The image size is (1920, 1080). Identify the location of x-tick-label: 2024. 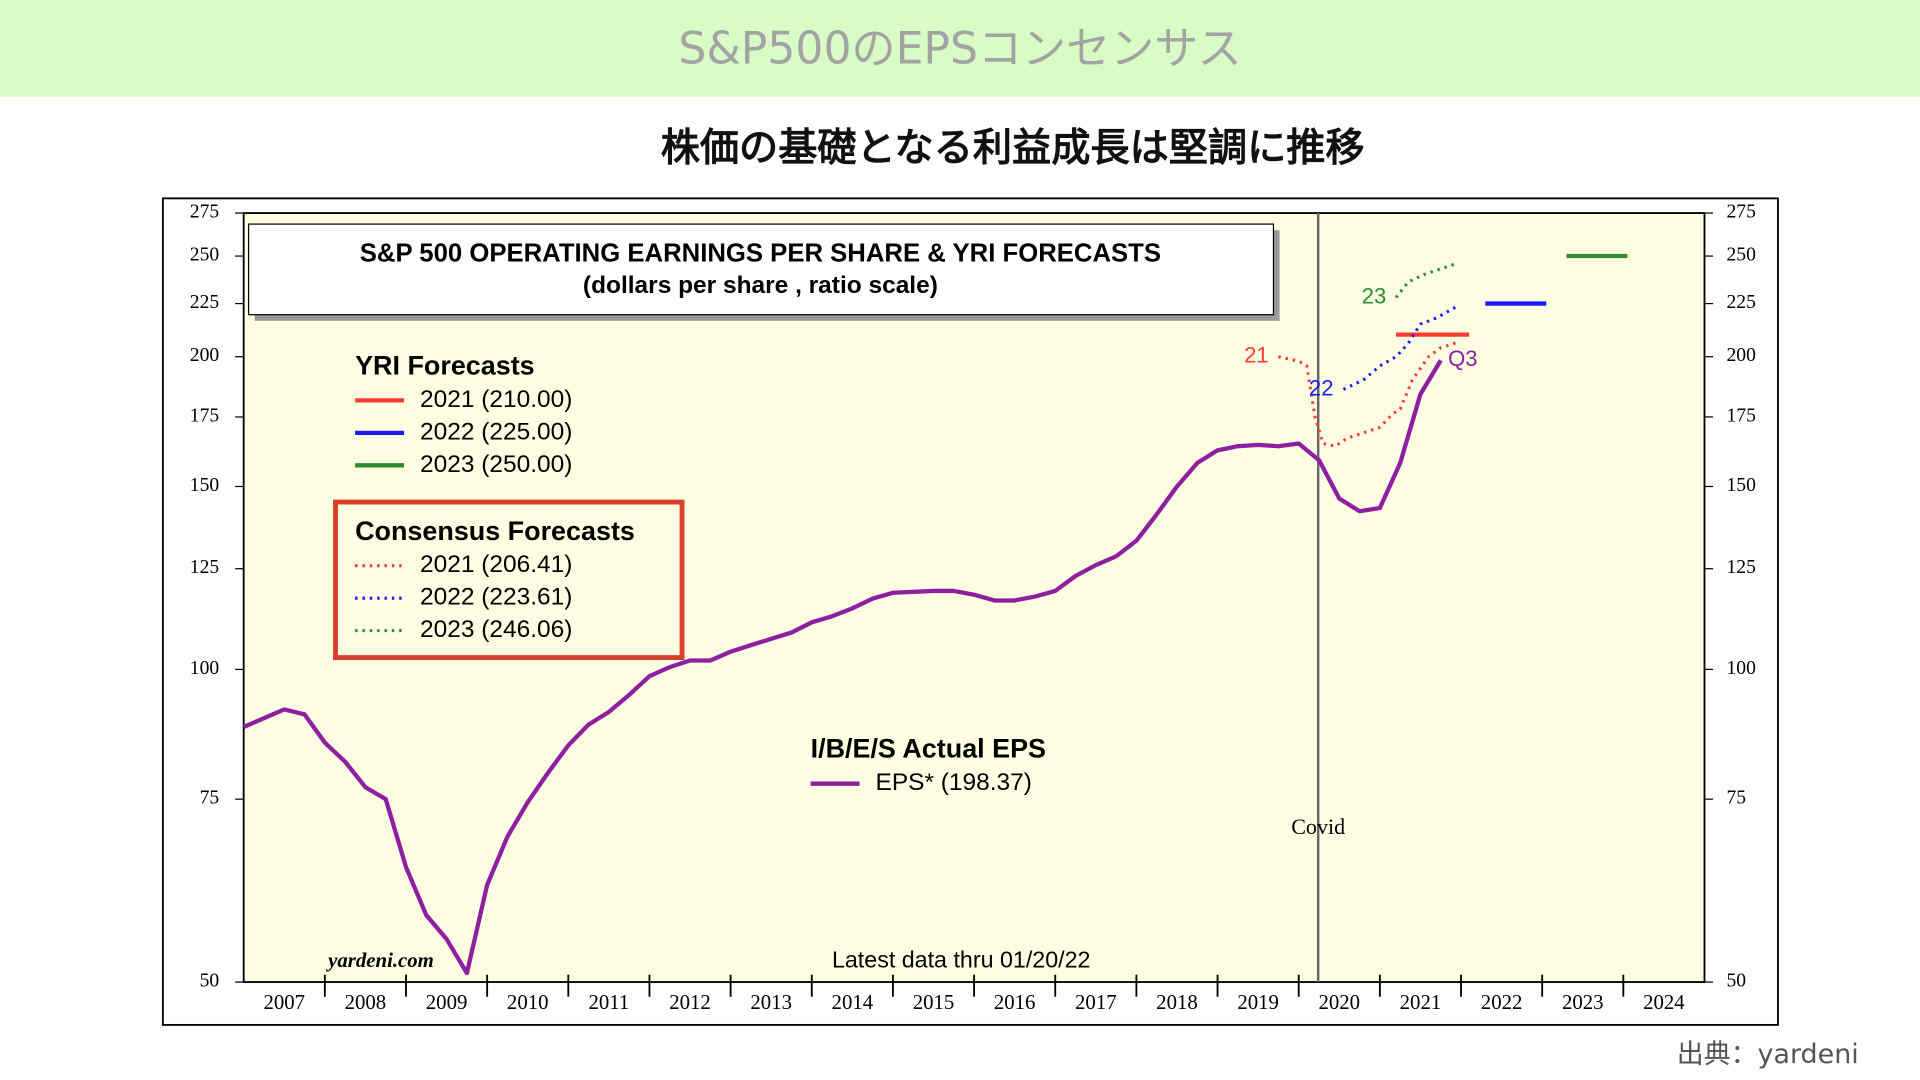
(1664, 1002).